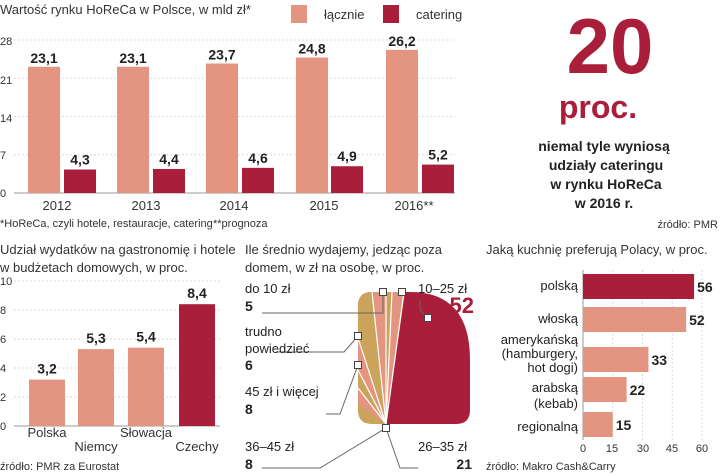 The width and height of the screenshot is (720, 474). I want to click on pie-value-45plus: 8, so click(249, 409).